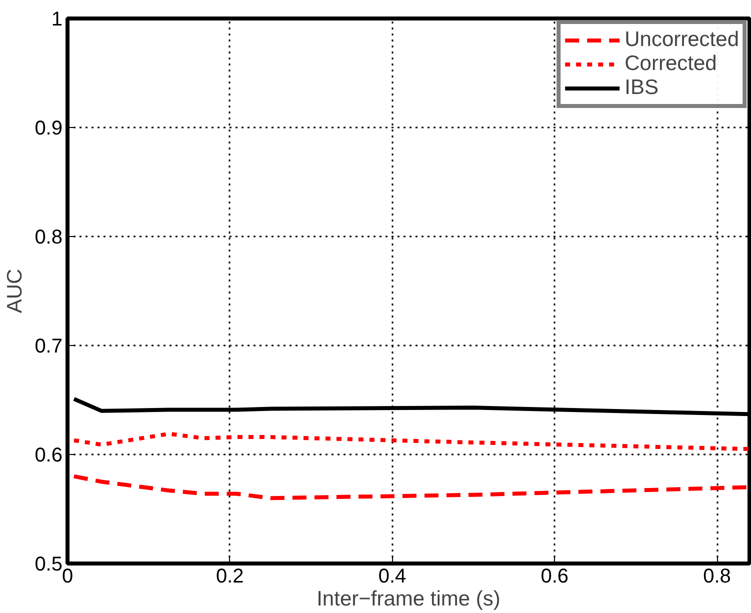 Image resolution: width=751 pixels, height=613 pixels. Describe the element at coordinates (670, 64) in the screenshot. I see `legend-label: Corrected` at that location.